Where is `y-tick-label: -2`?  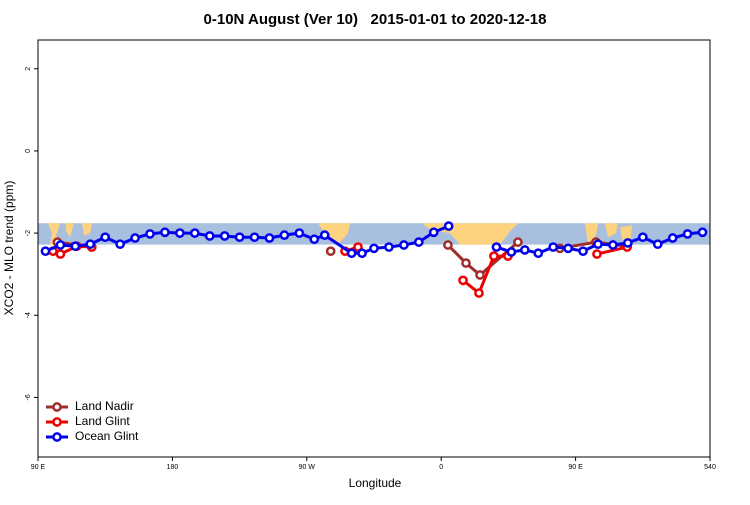
y-tick-label: -2 is located at coordinates (28, 233).